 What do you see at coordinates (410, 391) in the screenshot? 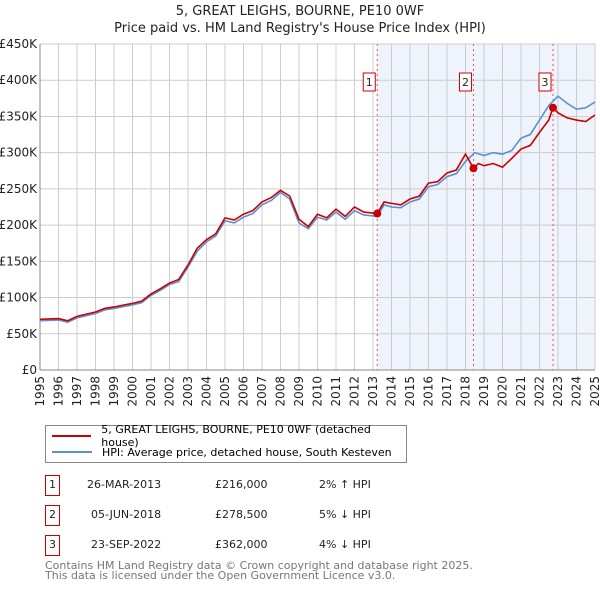
I see `x-tick-label: 2015` at bounding box center [410, 391].